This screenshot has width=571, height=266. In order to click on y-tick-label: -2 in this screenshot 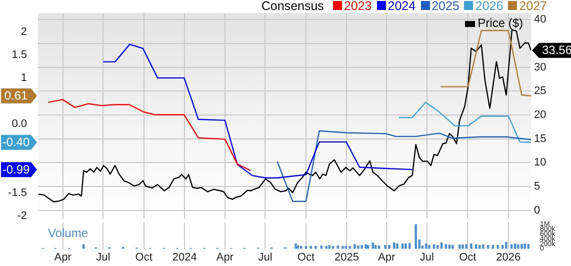, I will do `click(22, 216)`.